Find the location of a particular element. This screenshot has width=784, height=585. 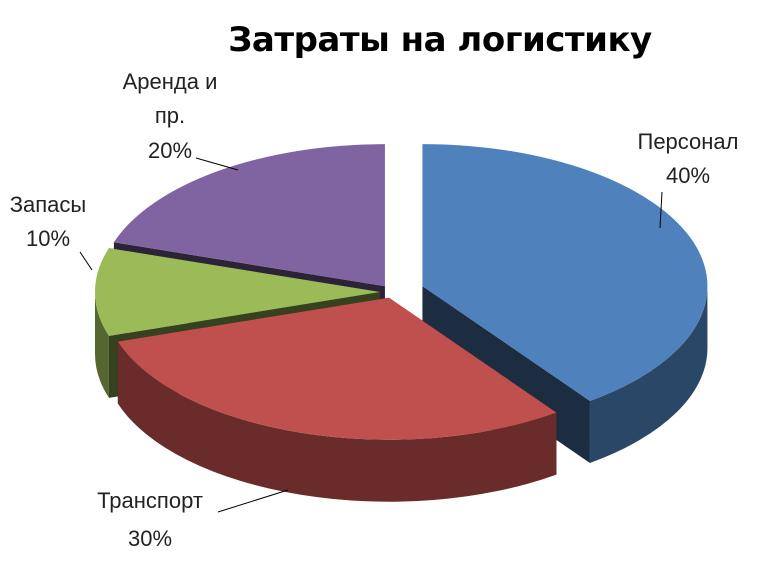

value-label: 30% is located at coordinates (150, 538).